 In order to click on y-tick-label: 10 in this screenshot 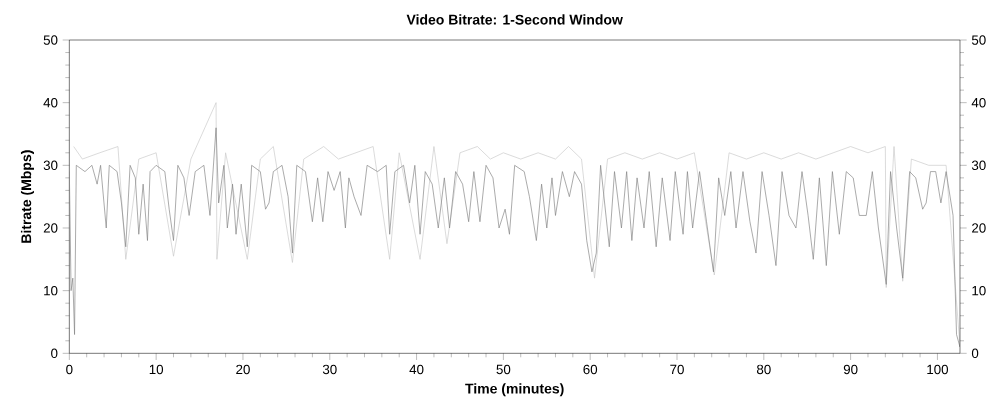, I will do `click(51, 290)`.